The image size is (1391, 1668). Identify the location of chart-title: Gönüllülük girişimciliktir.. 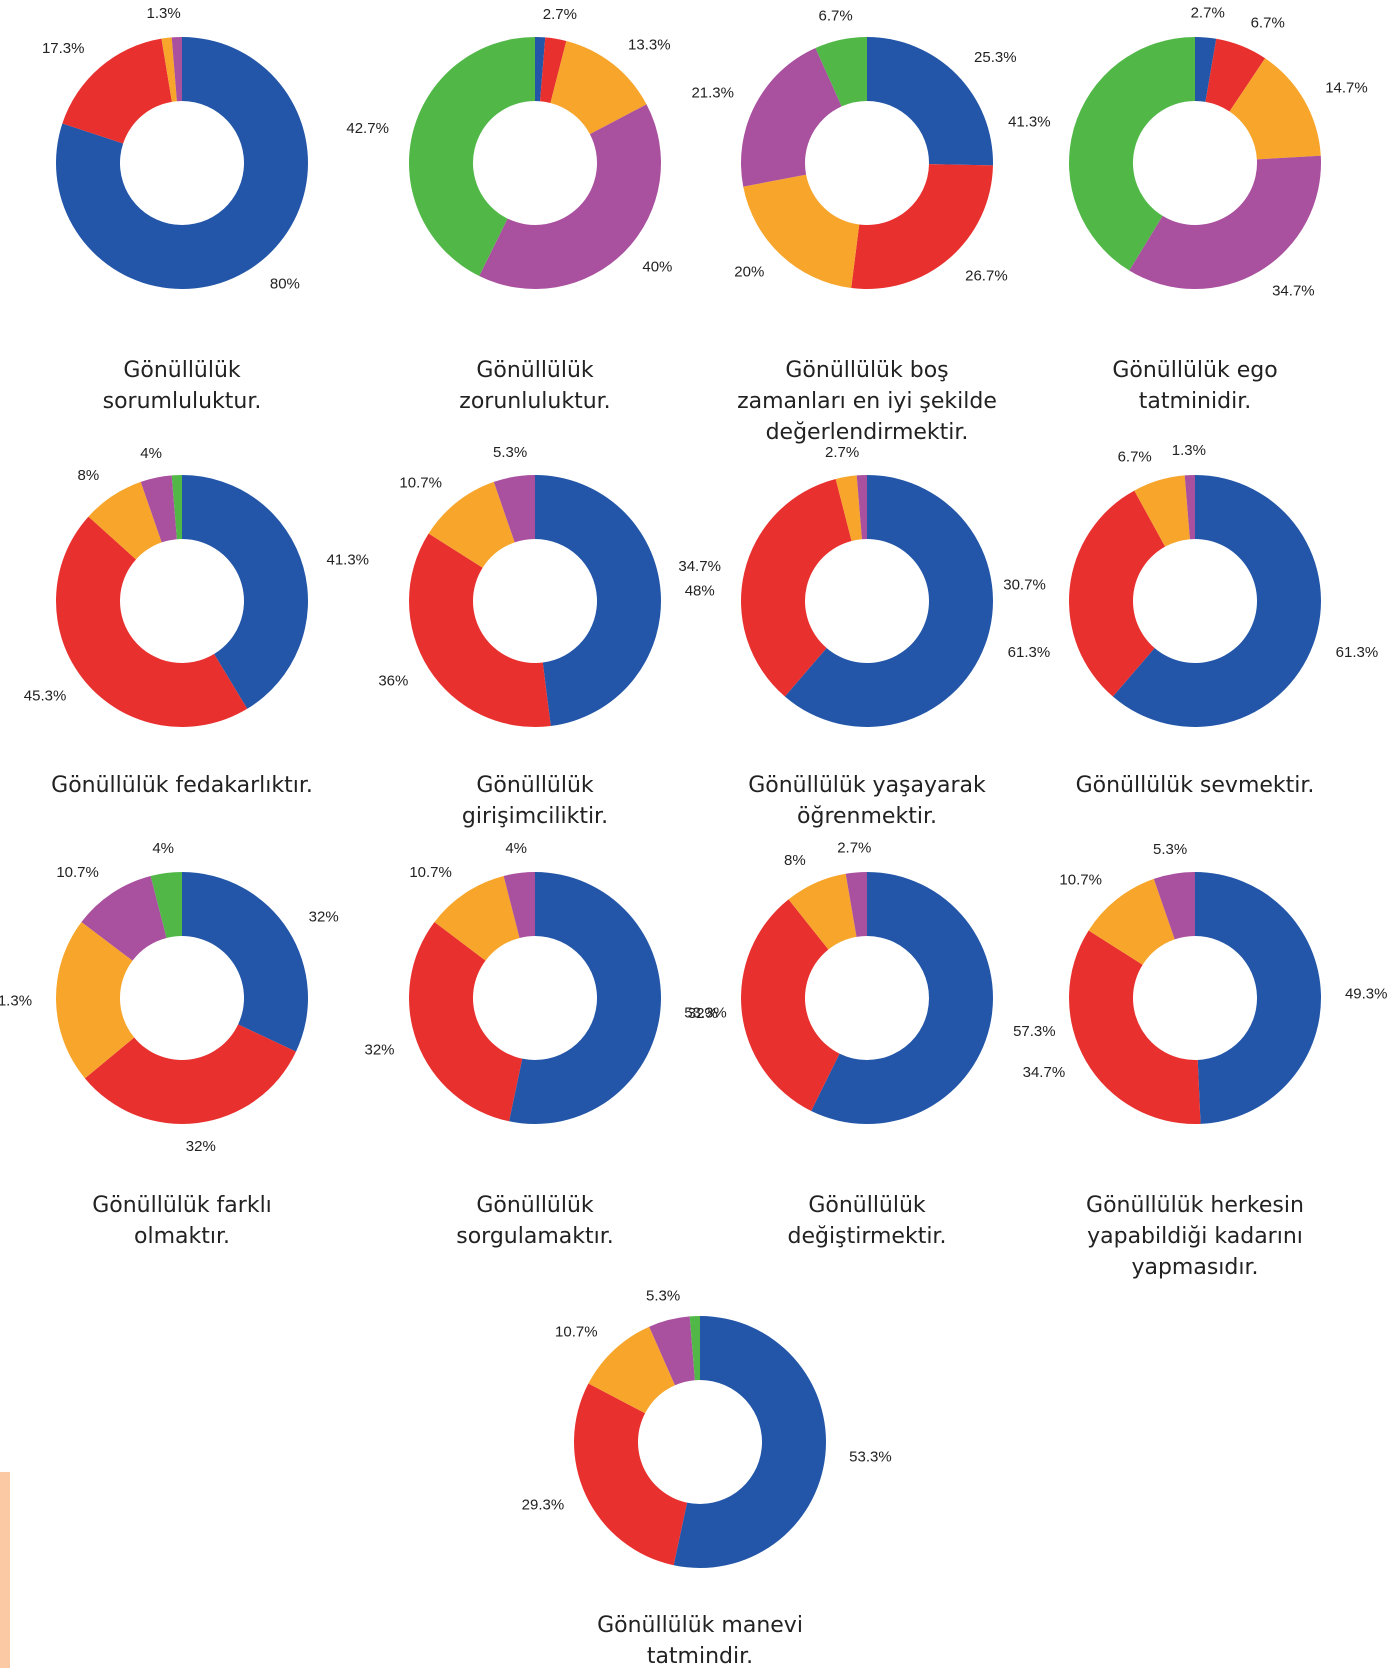
(535, 801).